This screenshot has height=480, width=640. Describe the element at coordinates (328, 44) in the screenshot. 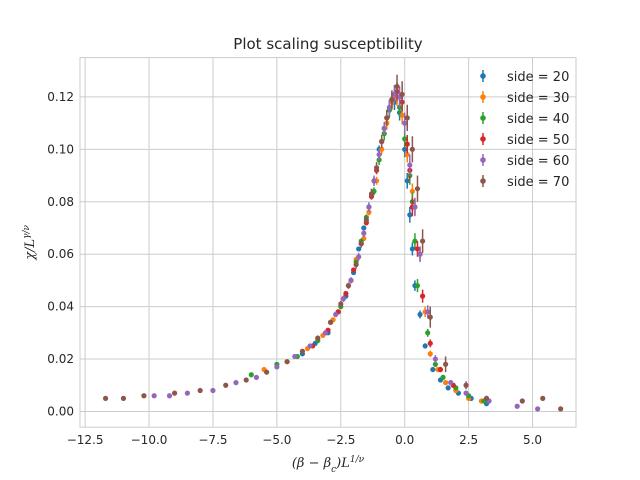

I see `chart-title: Plot scaling susceptibility` at that location.